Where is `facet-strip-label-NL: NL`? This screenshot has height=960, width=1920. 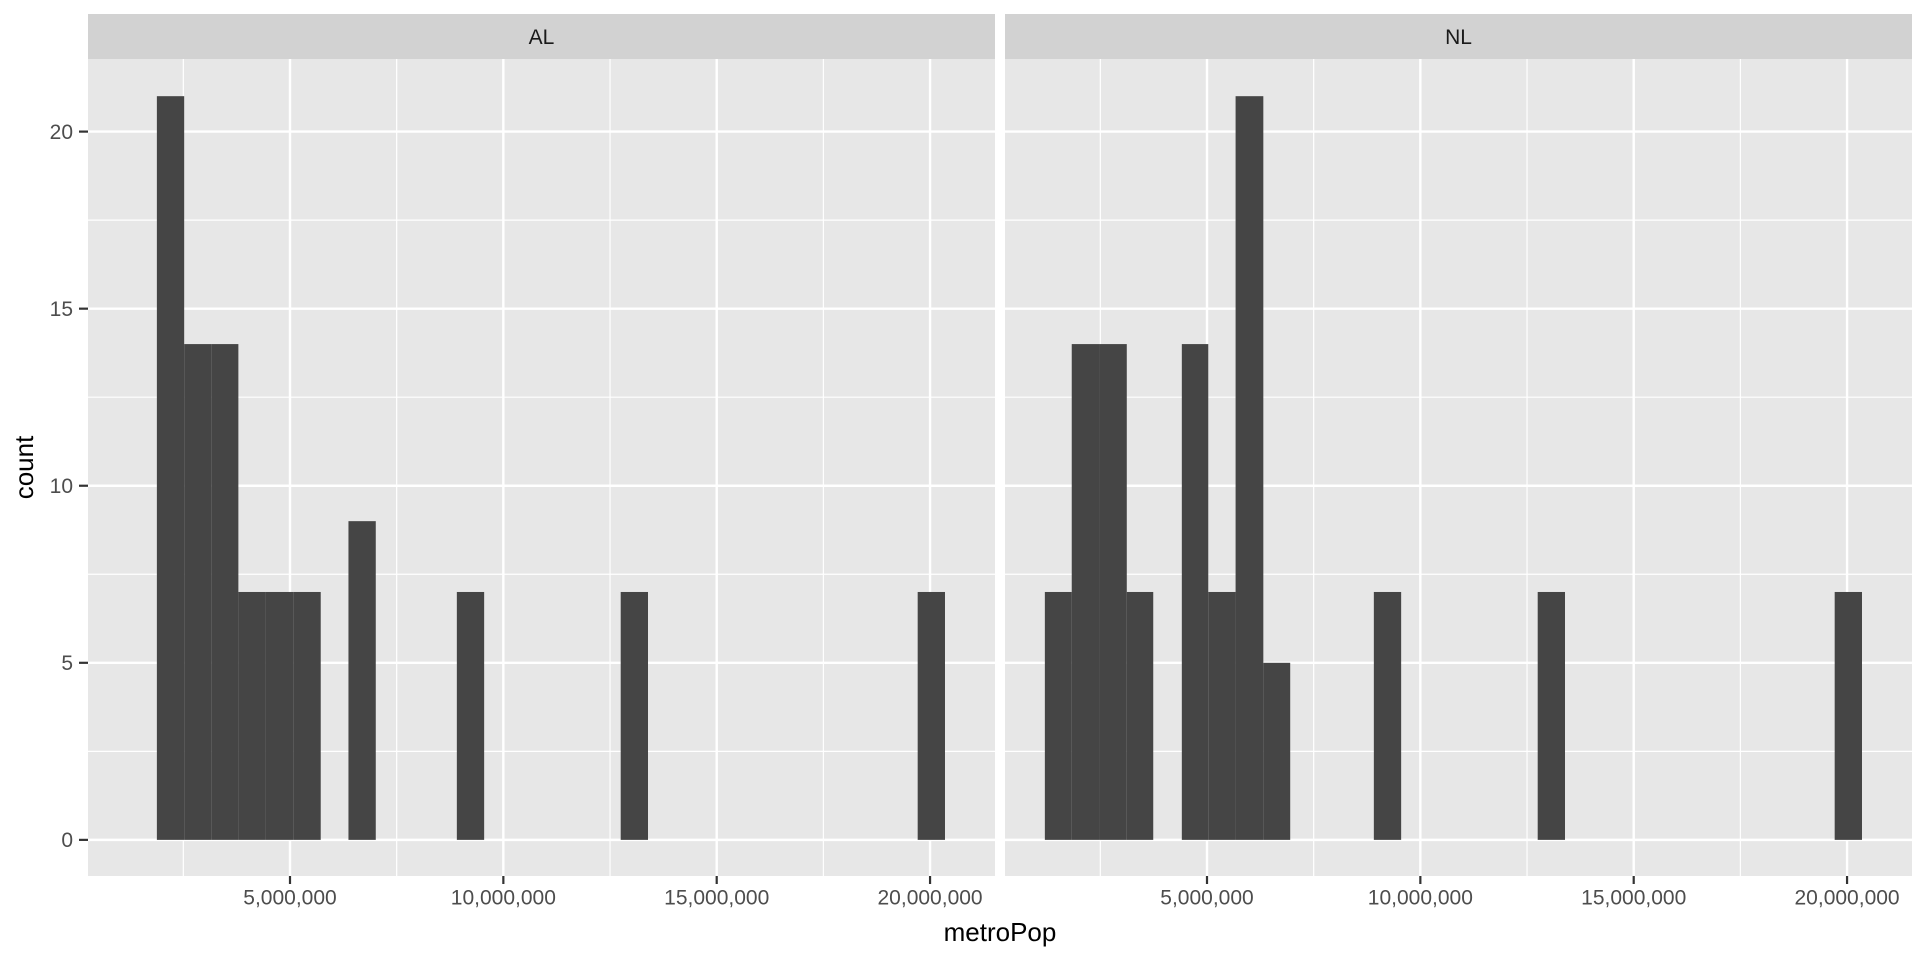 facet-strip-label-NL: NL is located at coordinates (1458, 37).